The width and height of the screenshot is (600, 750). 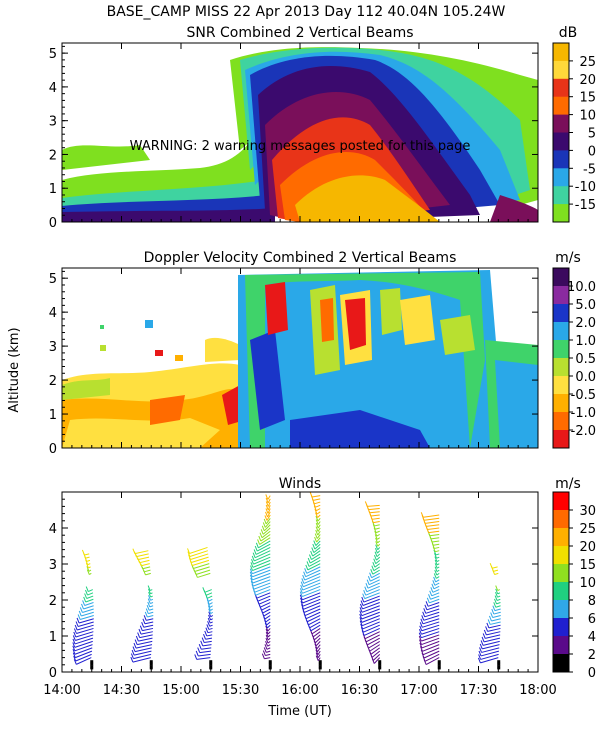 I want to click on y-tick-label: 5, so click(x=53, y=54).